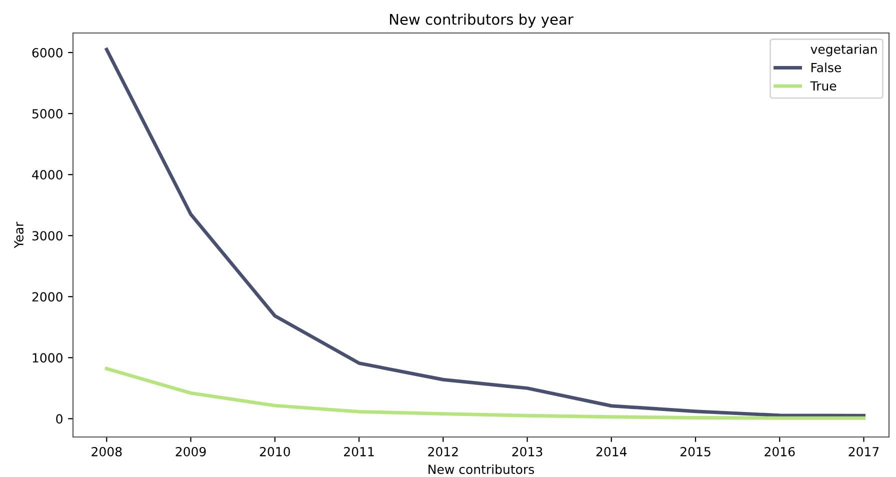  What do you see at coordinates (275, 451) in the screenshot?
I see `x-tick-label: 2010` at bounding box center [275, 451].